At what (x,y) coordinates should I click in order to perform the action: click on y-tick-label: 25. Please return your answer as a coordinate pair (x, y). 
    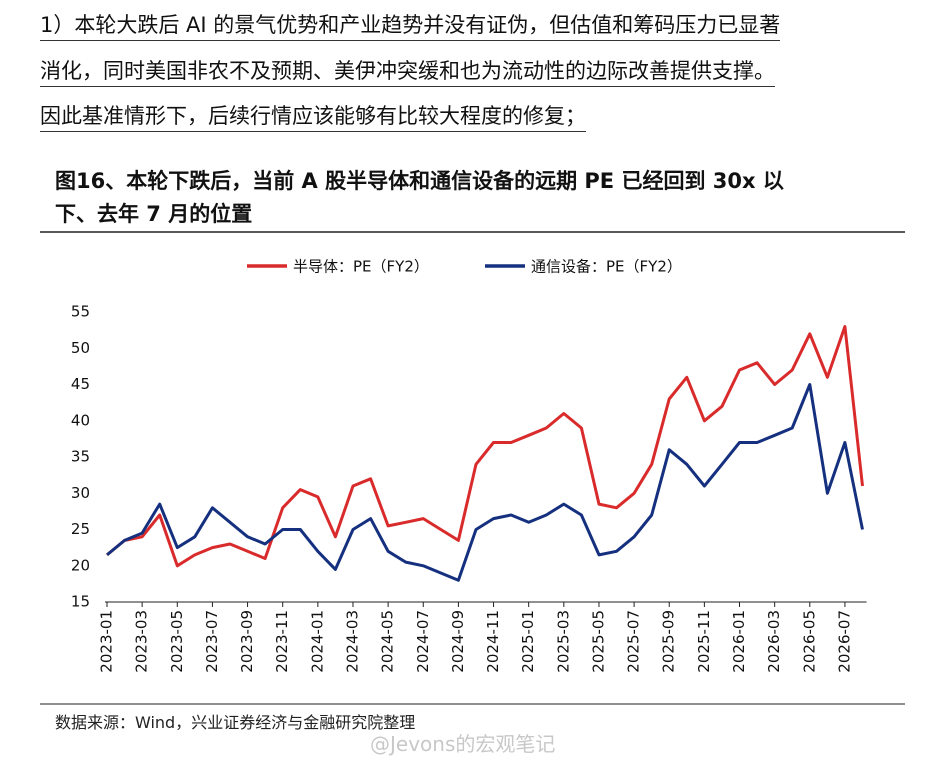
    Looking at the image, I should click on (80, 529).